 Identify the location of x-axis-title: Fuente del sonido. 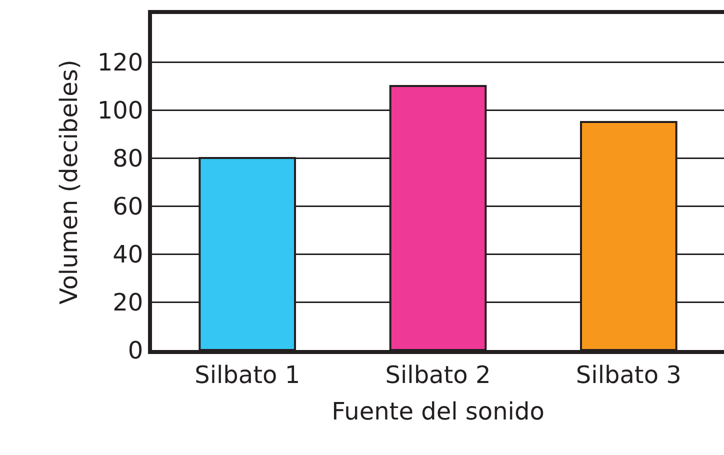
(438, 412).